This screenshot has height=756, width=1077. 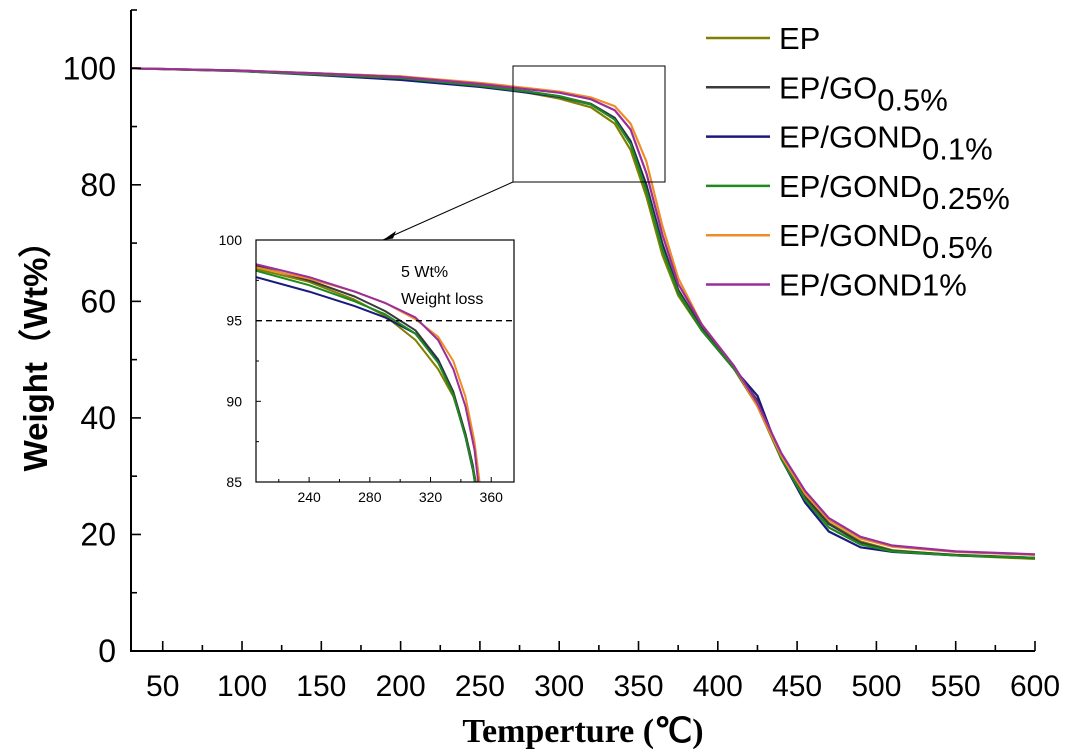 I want to click on x-tick-label: 150, so click(x=321, y=686).